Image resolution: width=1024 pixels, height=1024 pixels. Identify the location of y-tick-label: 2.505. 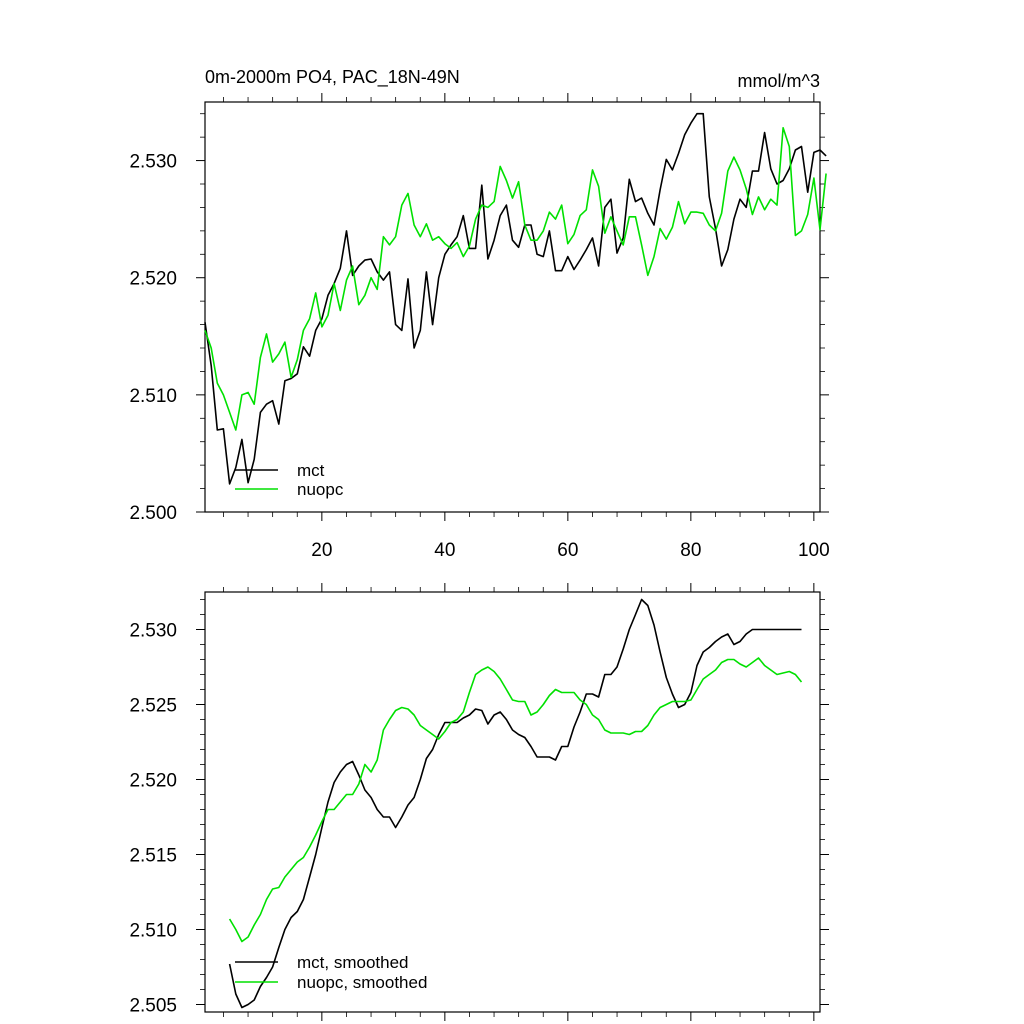
(153, 1006).